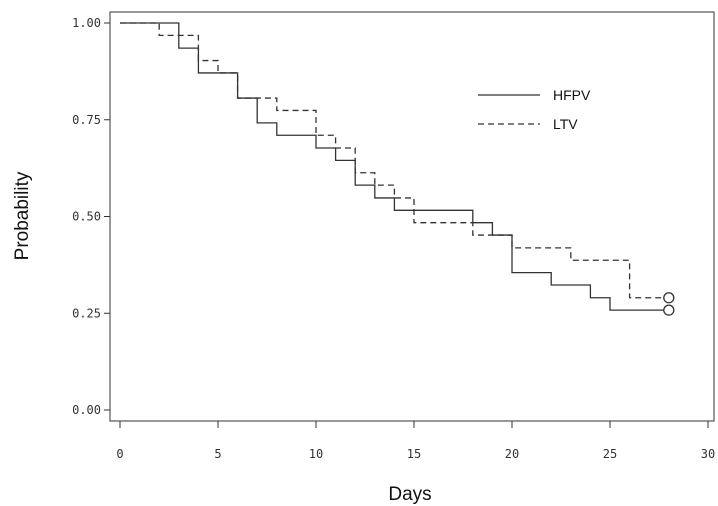 The height and width of the screenshot is (506, 718). I want to click on y-tick-label: 0.75, so click(86, 120).